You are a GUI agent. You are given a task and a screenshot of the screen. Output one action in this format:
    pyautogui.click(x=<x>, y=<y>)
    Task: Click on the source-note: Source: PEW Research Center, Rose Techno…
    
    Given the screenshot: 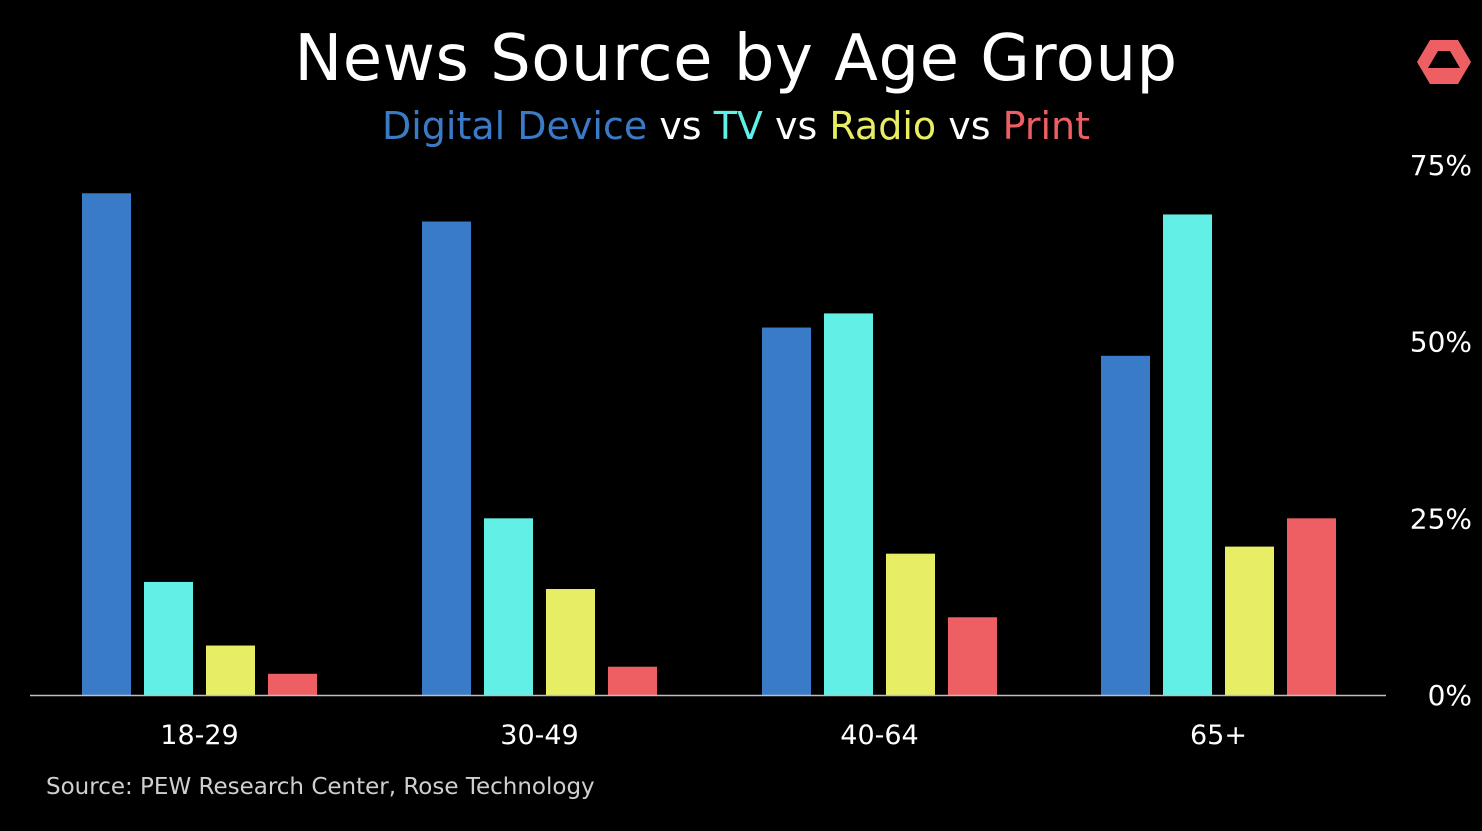 What is the action you would take?
    pyautogui.click(x=320, y=787)
    